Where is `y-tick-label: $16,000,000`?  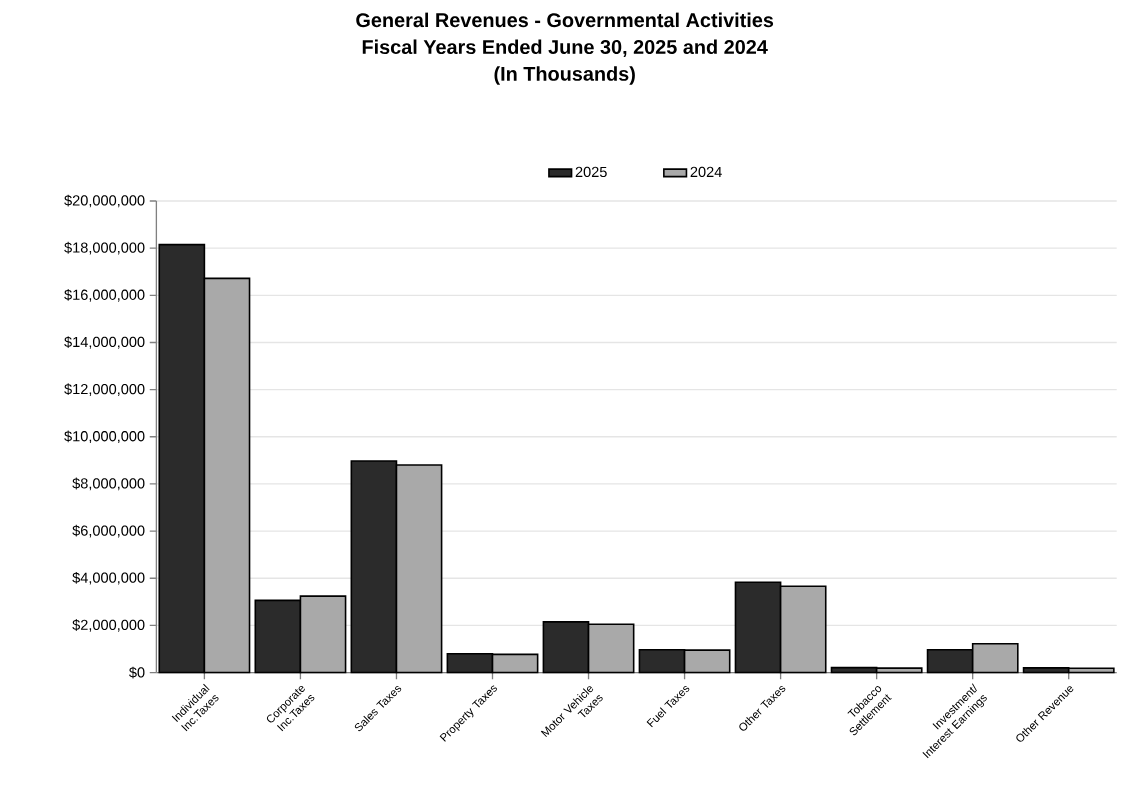 y-tick-label: $16,000,000 is located at coordinates (104, 295).